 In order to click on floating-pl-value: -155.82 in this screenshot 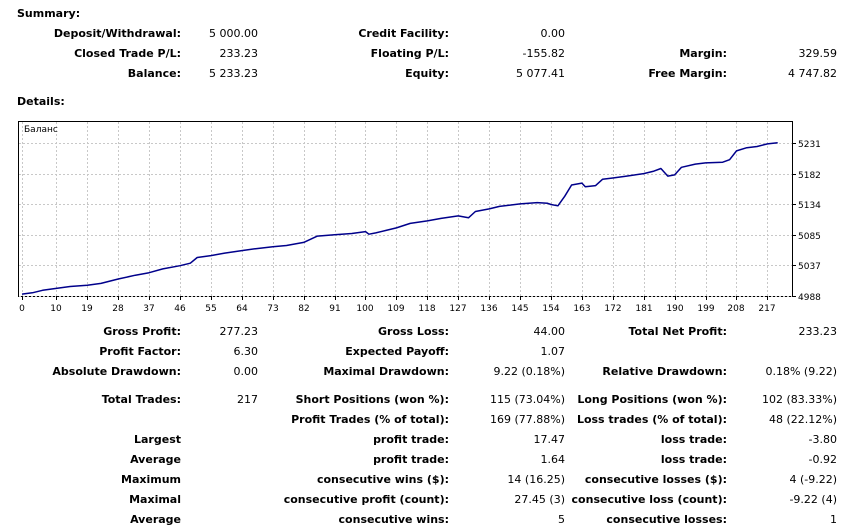, I will do `click(543, 53)`.